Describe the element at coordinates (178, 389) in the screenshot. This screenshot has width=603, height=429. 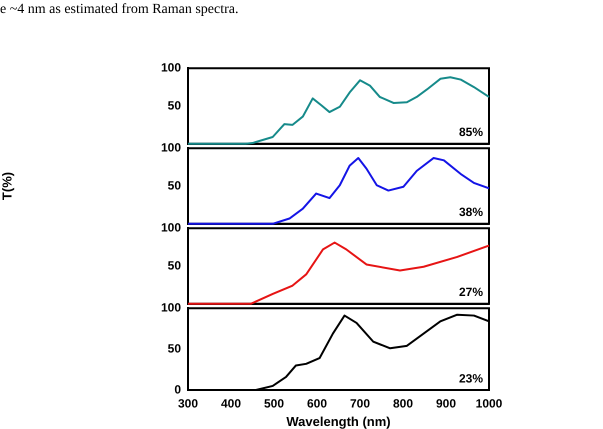
I see `y-tick-label: 0` at that location.